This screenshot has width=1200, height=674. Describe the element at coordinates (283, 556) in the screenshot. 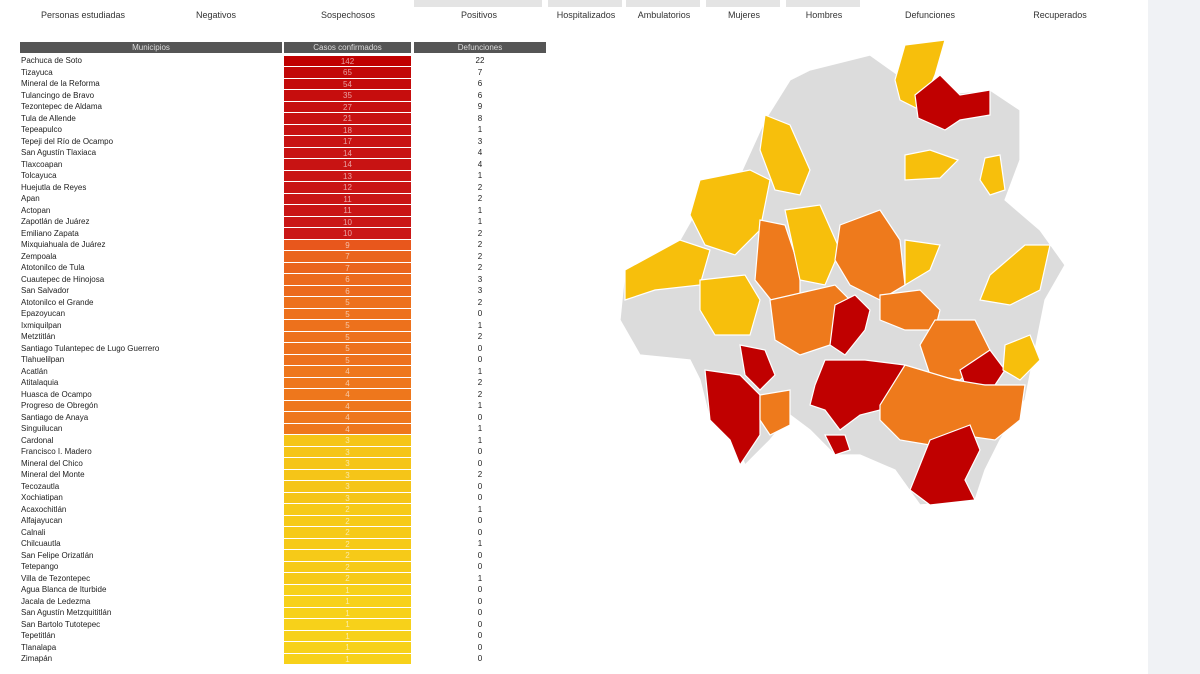

I see `table-row: San Felipe Orizatlán 2 0` at that location.